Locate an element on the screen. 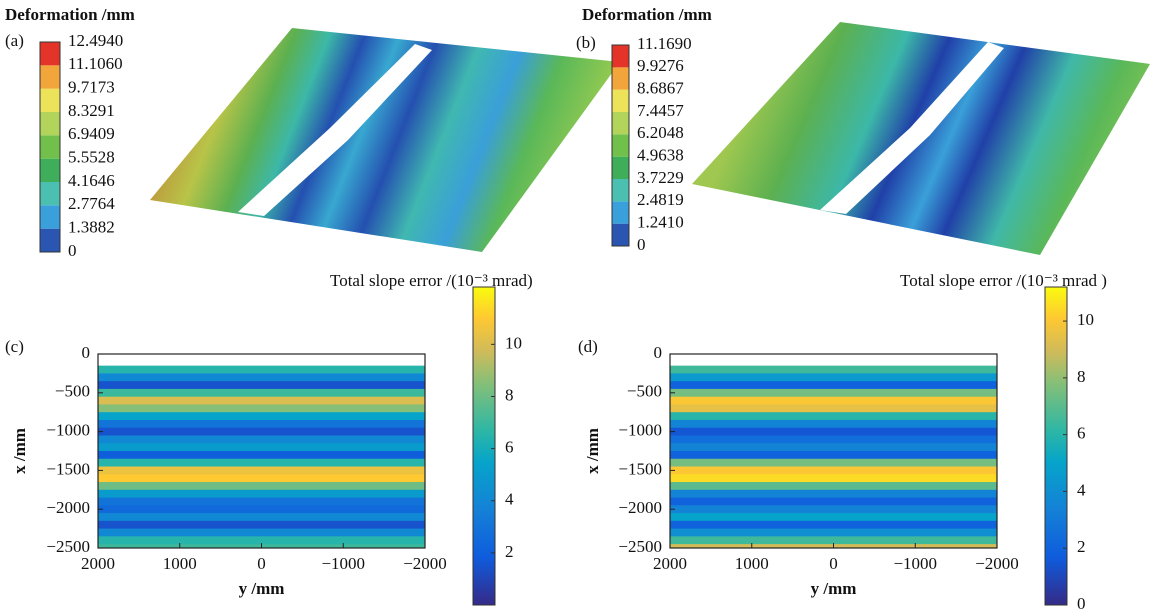 This screenshot has height=613, width=1173. colorbar is located at coordinates (484, 446).